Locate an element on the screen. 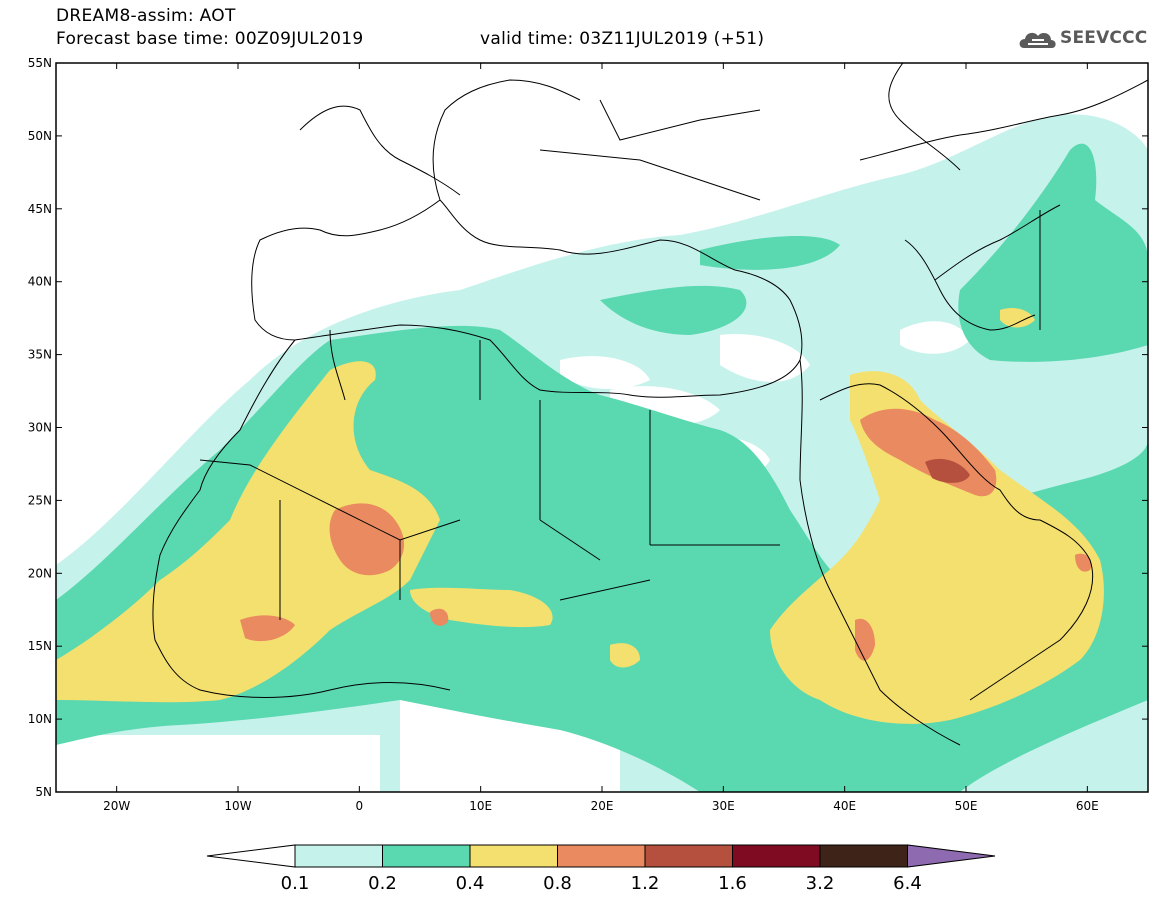 The height and width of the screenshot is (905, 1165). colorbar-low-arrow is located at coordinates (251, 856).